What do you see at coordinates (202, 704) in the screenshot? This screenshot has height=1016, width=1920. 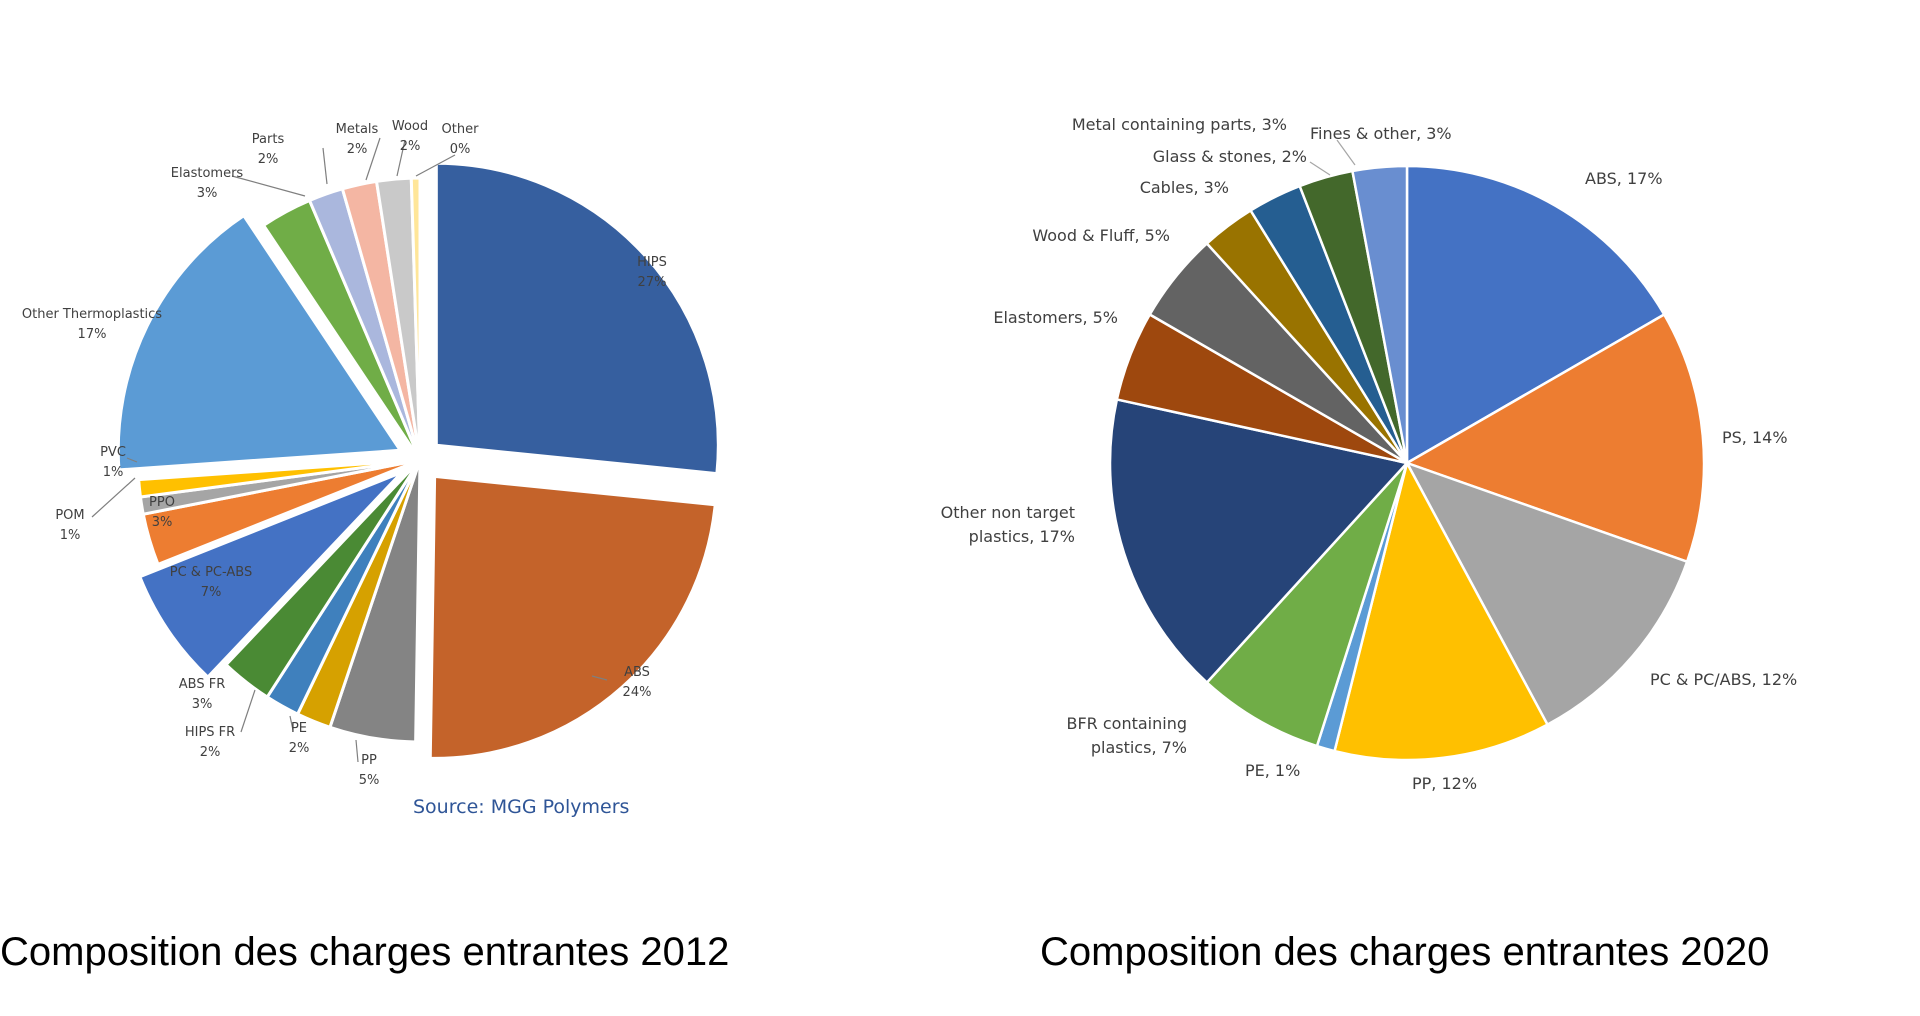 I see `slice-value-2012-abs-fr: 3%` at bounding box center [202, 704].